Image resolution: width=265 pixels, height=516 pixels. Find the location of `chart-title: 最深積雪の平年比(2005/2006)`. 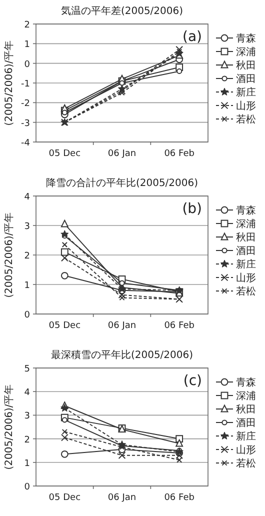

chart-title: 最深積雪の平年比(2005/2006) is located at coordinates (122, 355).